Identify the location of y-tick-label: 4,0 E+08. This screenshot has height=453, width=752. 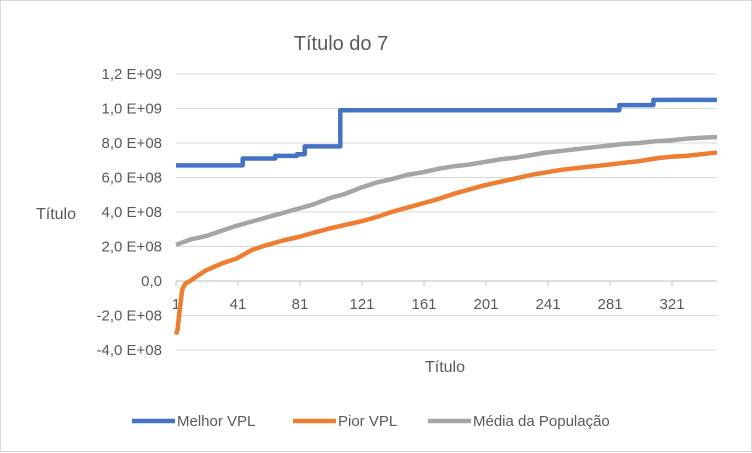
(132, 212).